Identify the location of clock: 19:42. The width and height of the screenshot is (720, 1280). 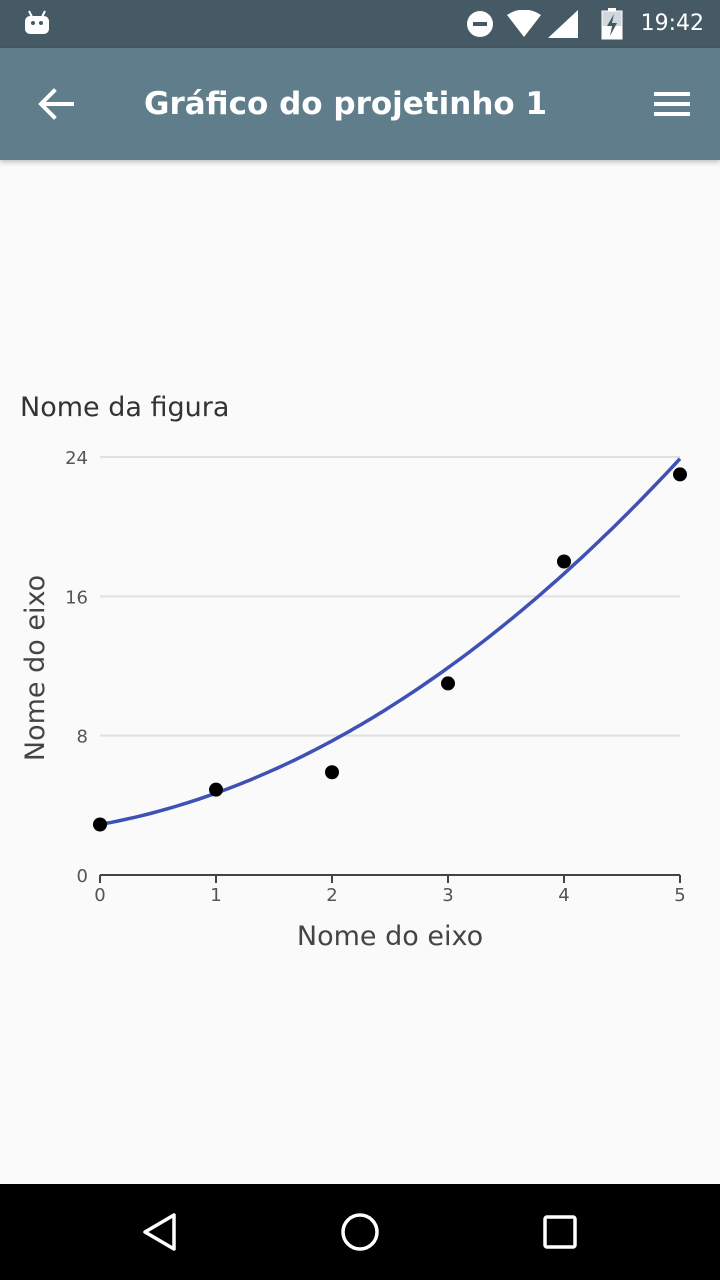
(672, 23).